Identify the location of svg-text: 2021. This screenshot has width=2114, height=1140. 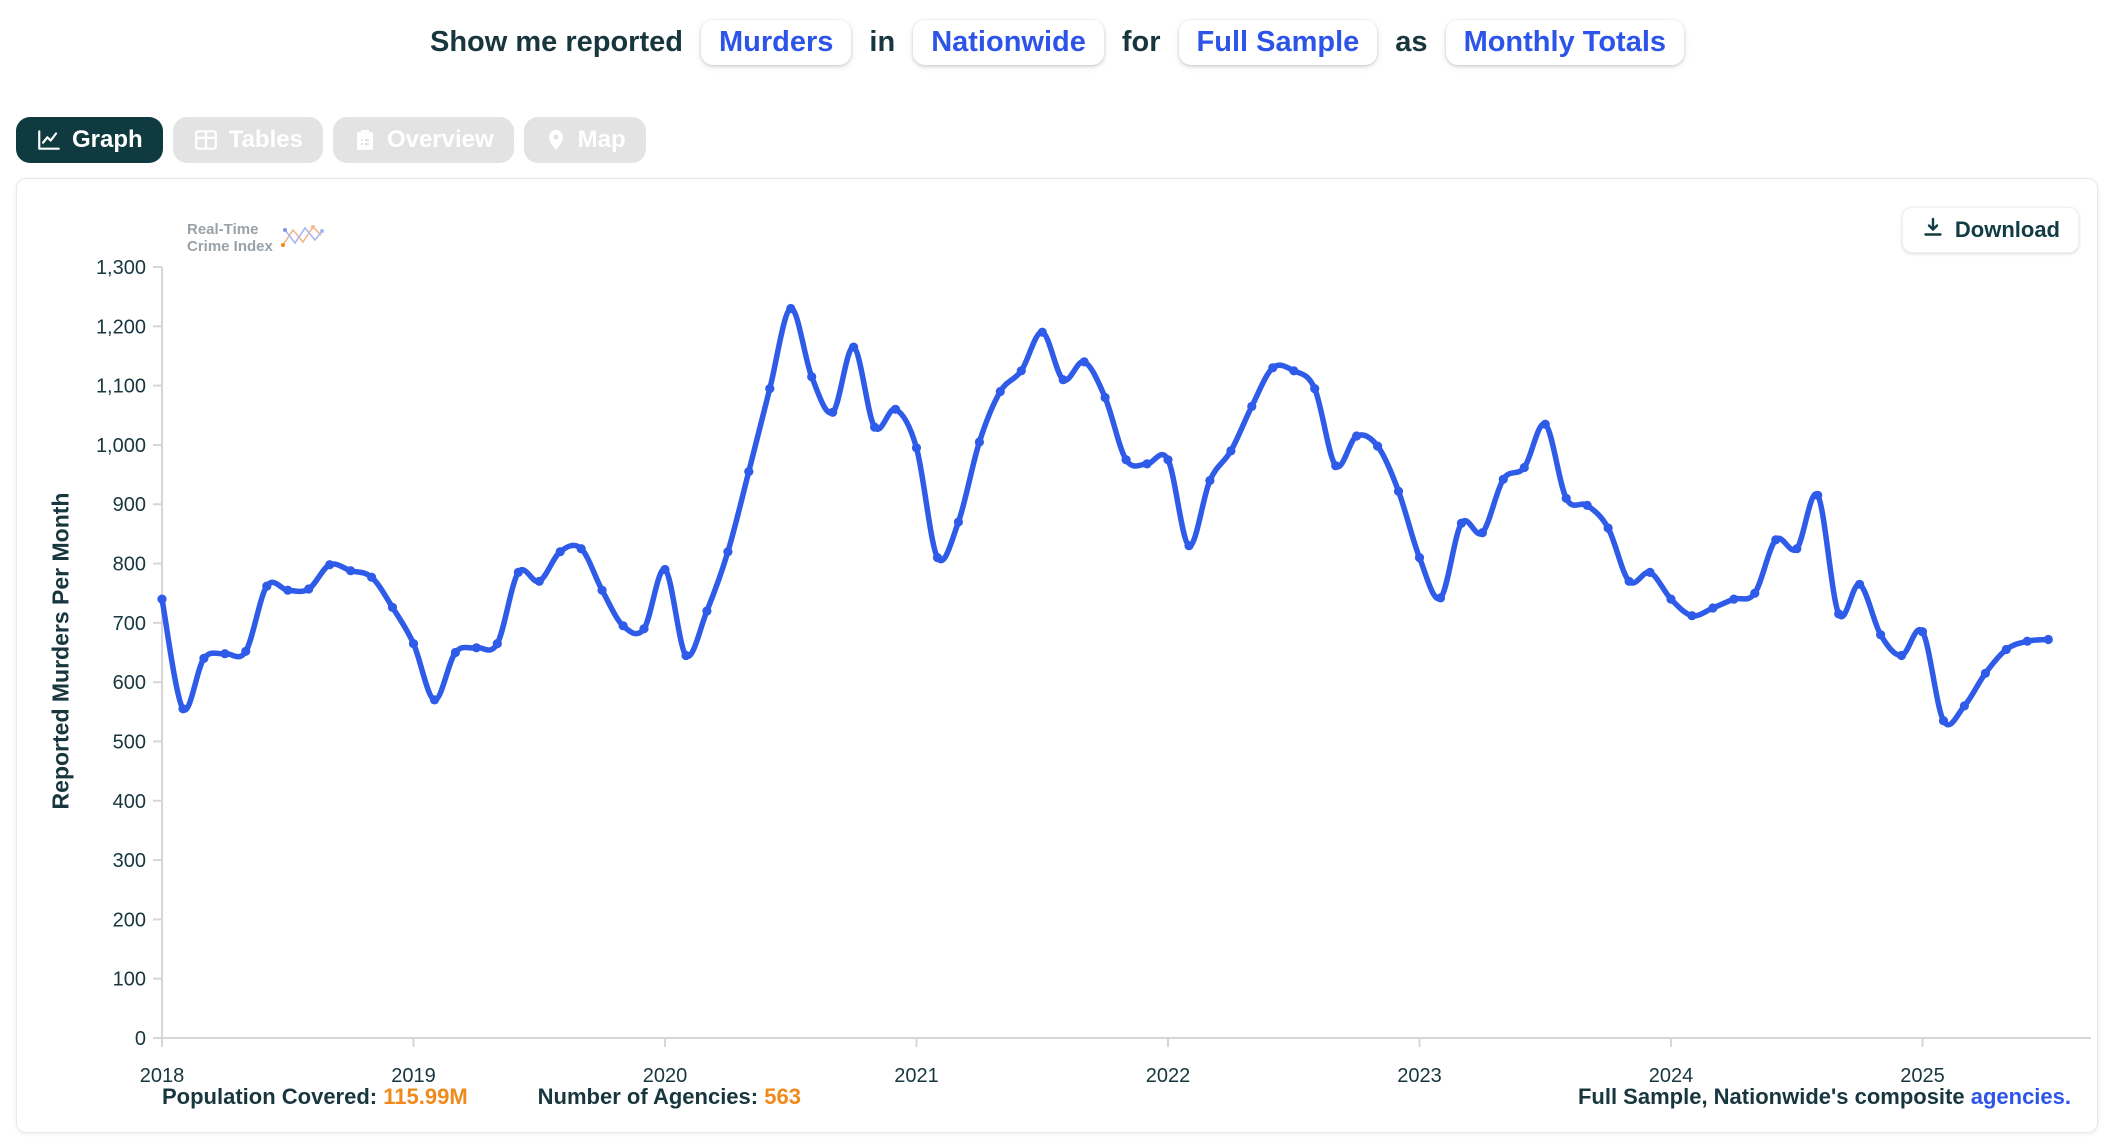
(916, 1076).